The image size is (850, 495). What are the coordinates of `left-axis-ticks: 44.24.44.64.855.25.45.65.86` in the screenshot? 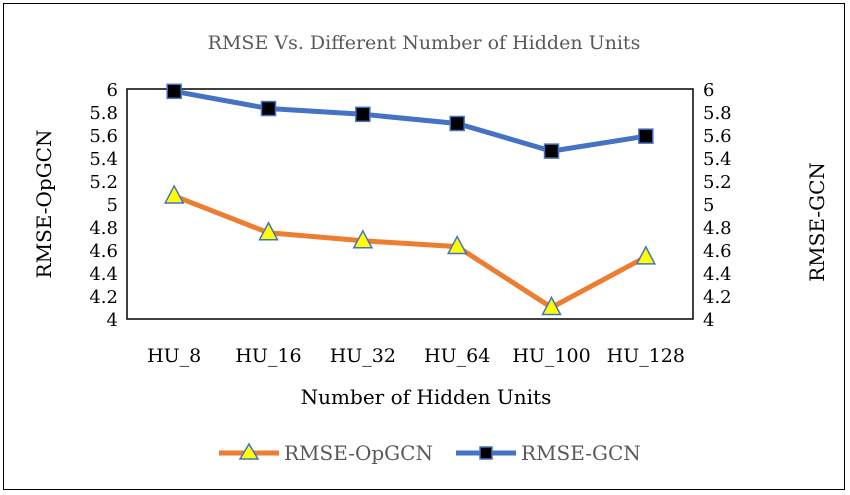 It's located at (103, 205).